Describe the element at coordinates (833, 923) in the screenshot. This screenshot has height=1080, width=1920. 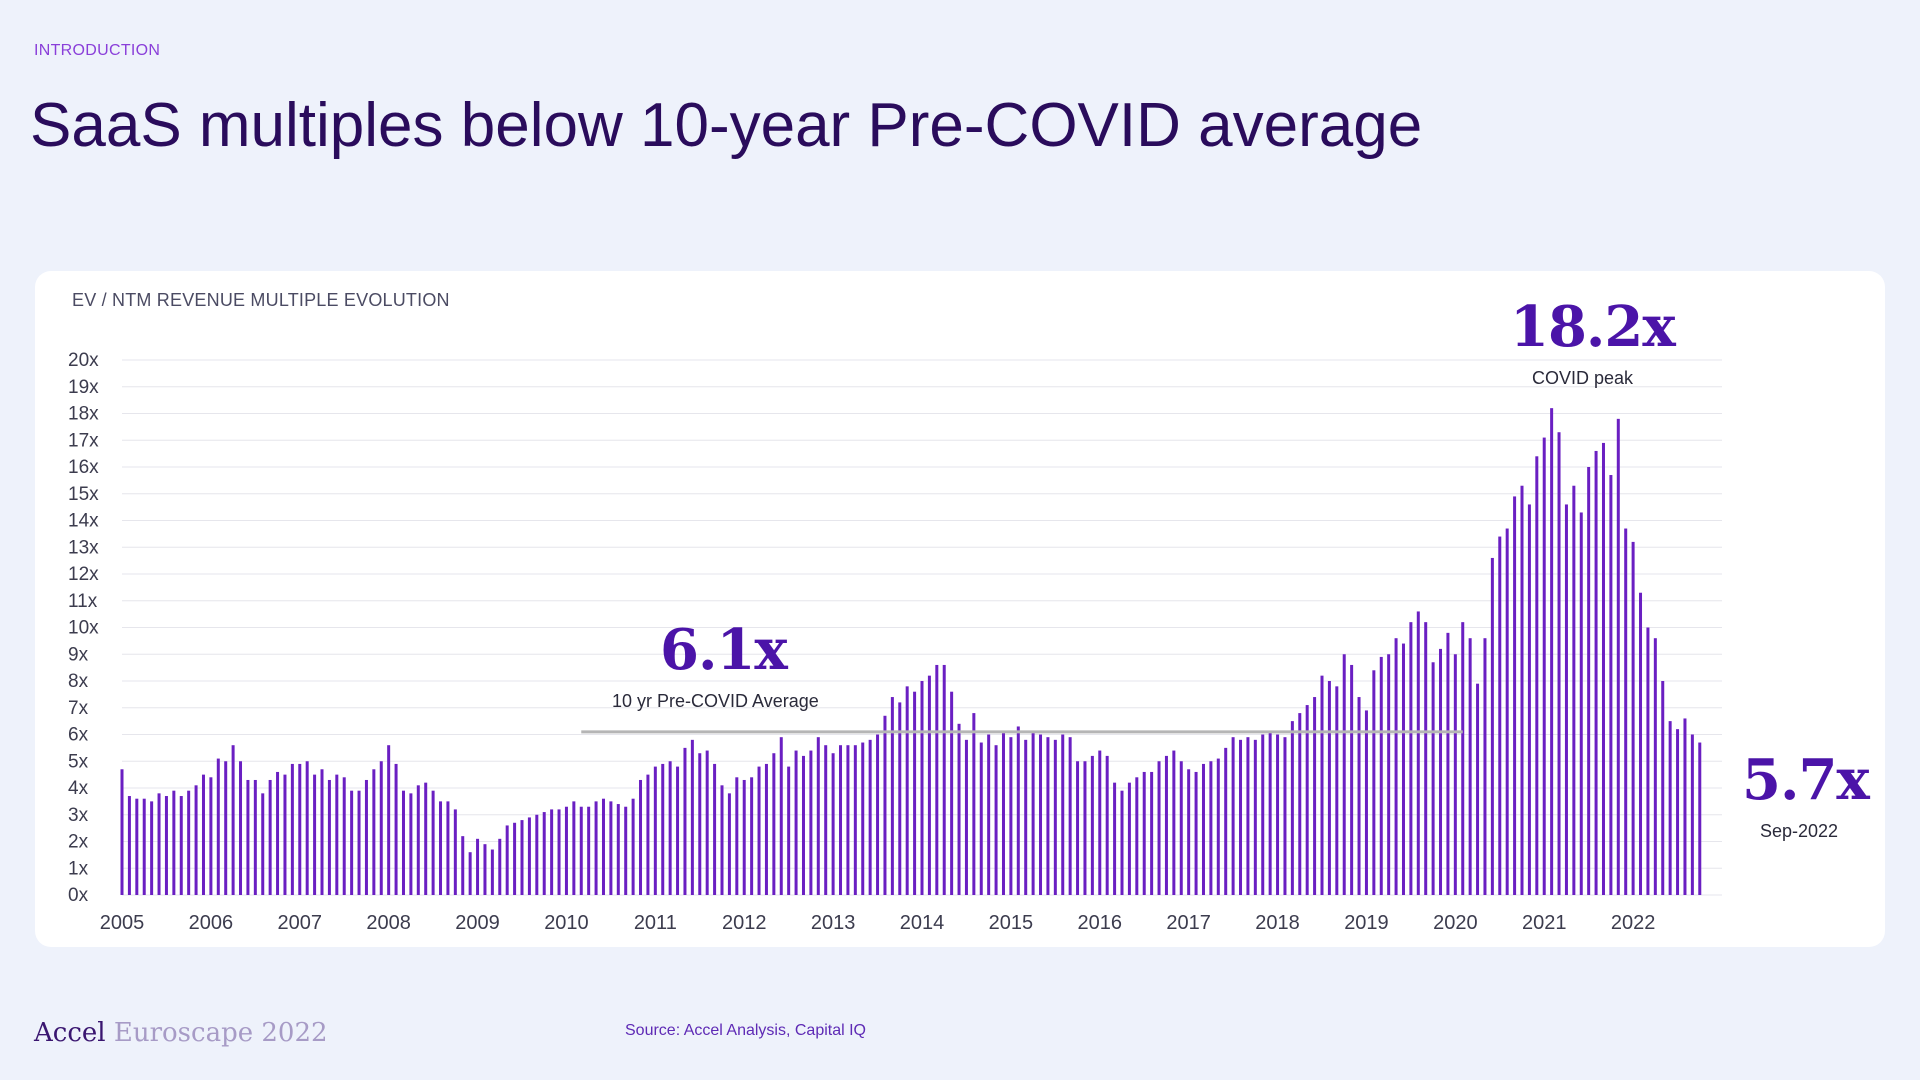
I see `x-tick-label: 2013` at that location.